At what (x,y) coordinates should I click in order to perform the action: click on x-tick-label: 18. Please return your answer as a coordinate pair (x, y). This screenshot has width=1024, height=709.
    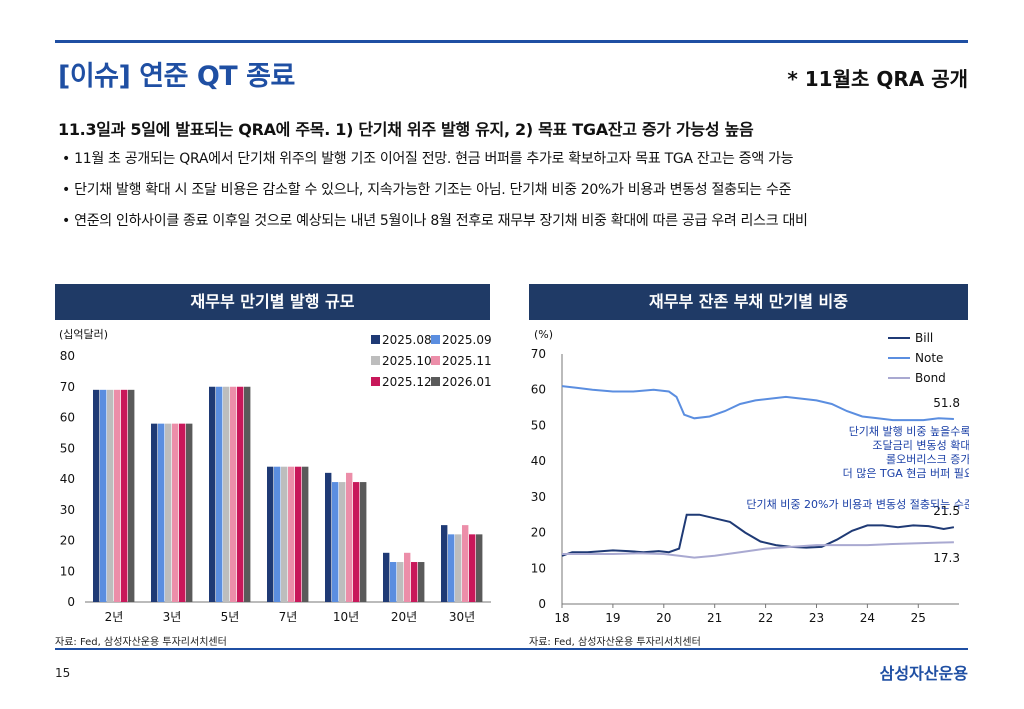
    Looking at the image, I should click on (561, 618).